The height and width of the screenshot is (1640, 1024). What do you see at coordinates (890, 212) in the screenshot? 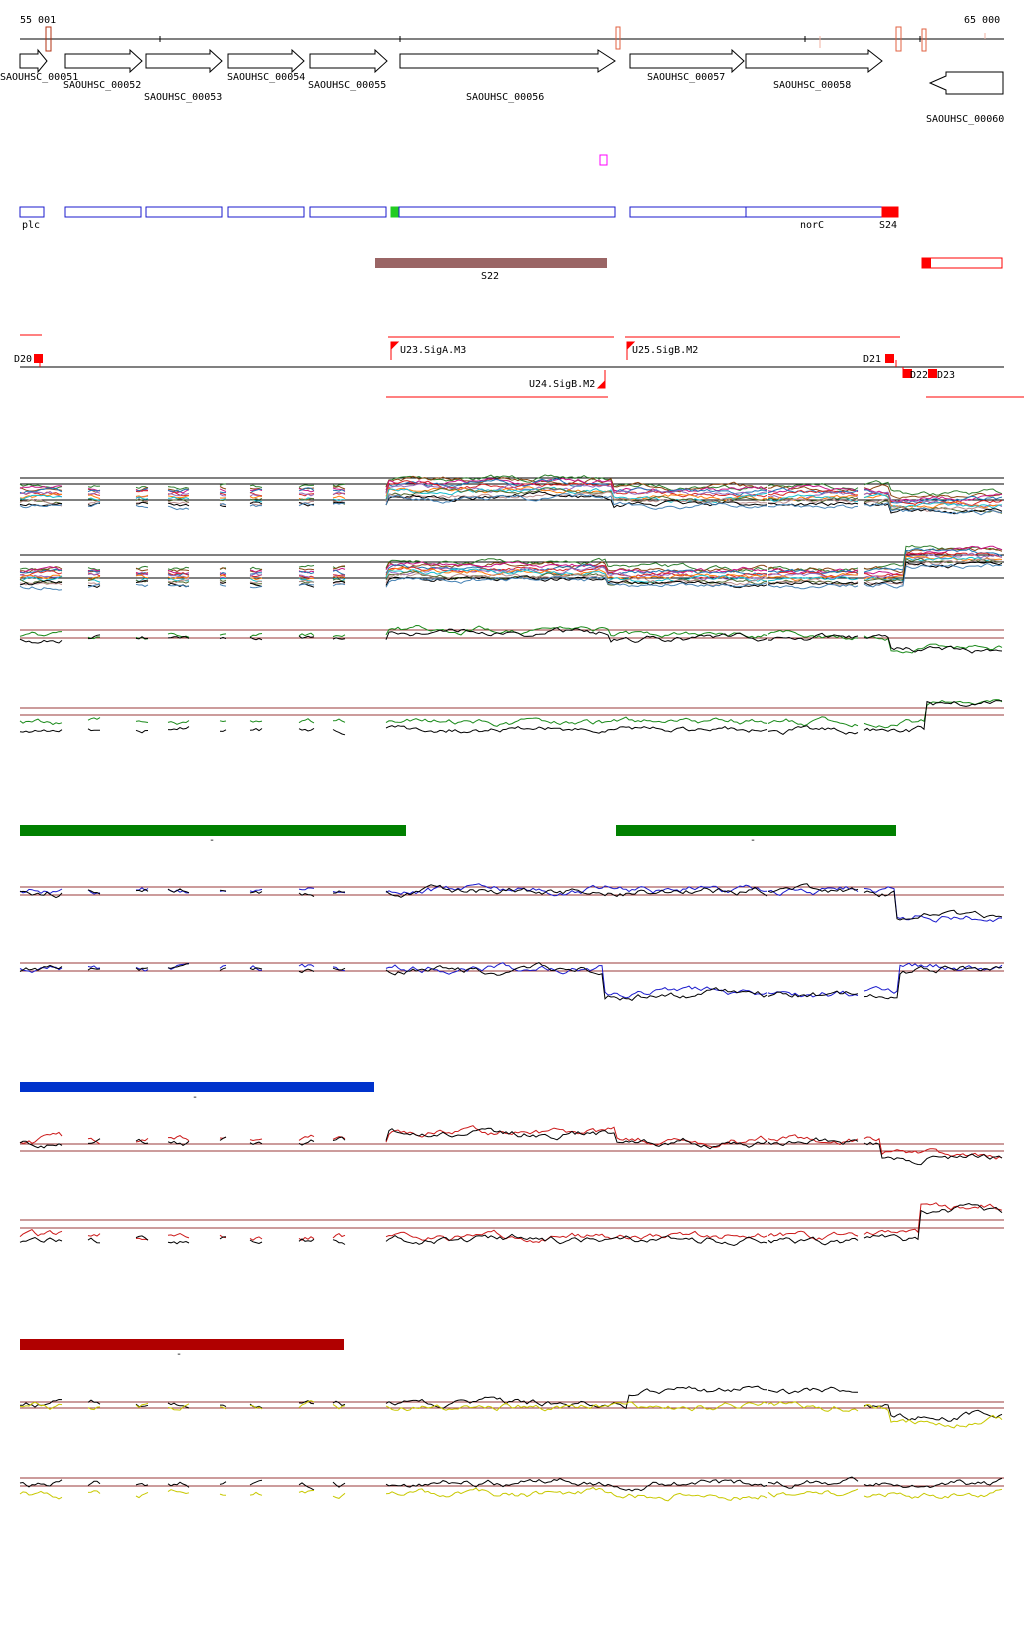
I see `feature-box-red` at bounding box center [890, 212].